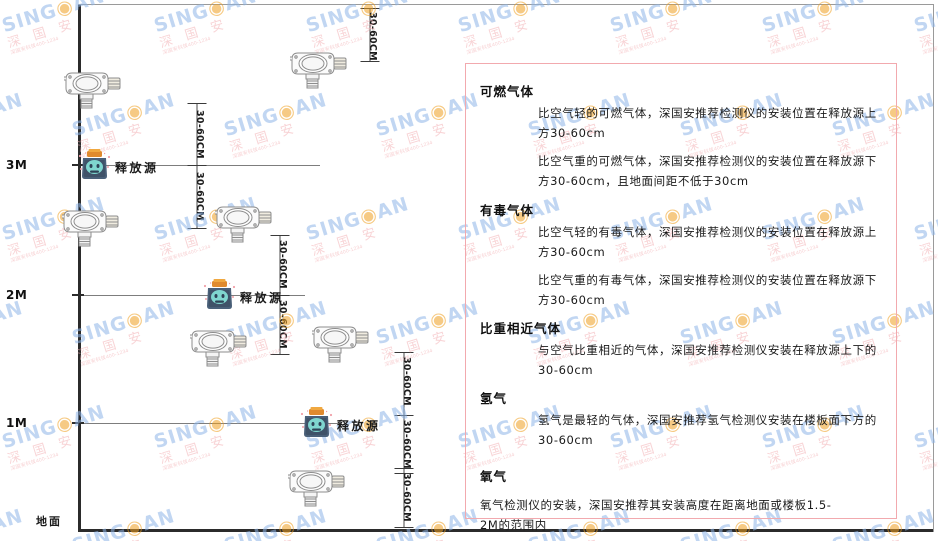 The width and height of the screenshot is (938, 541). Describe the element at coordinates (707, 123) in the screenshot. I see `panel-paragraph: 比空气轻的可燃气体，深国安推荐检测仪的安装位置在释放源上方30-60cm` at that location.